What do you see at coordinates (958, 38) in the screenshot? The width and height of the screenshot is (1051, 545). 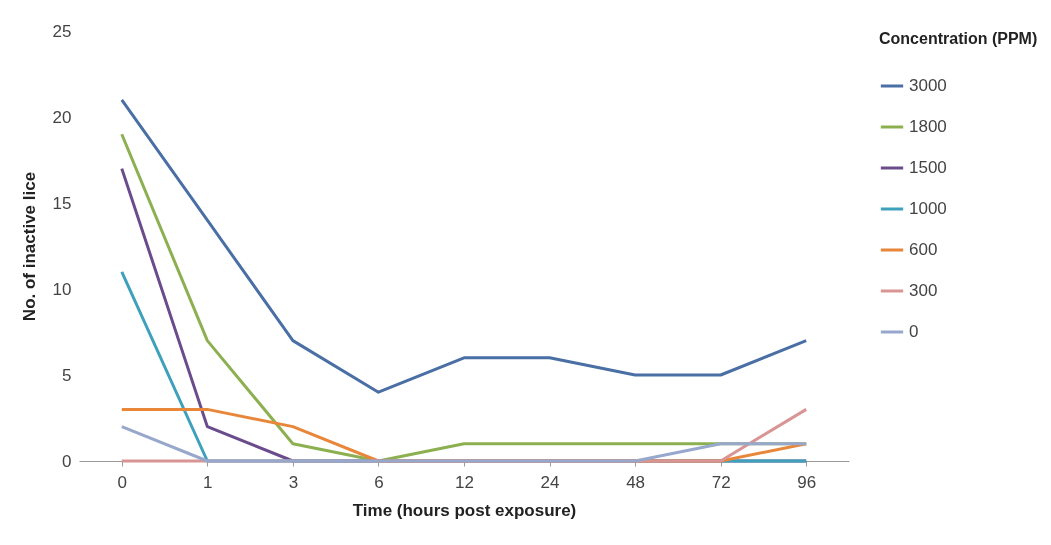 I see `legend-title: Concentration (PPM)` at bounding box center [958, 38].